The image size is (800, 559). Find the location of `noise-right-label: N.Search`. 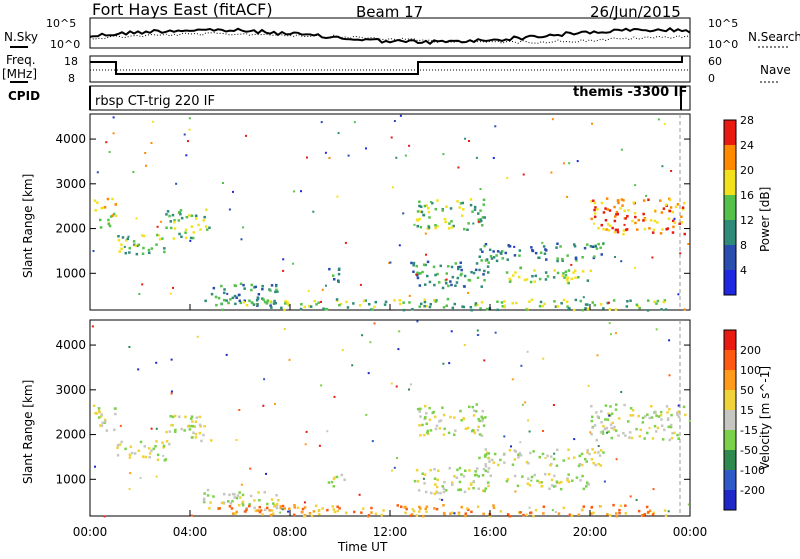

noise-right-label: N.Search is located at coordinates (774, 37).